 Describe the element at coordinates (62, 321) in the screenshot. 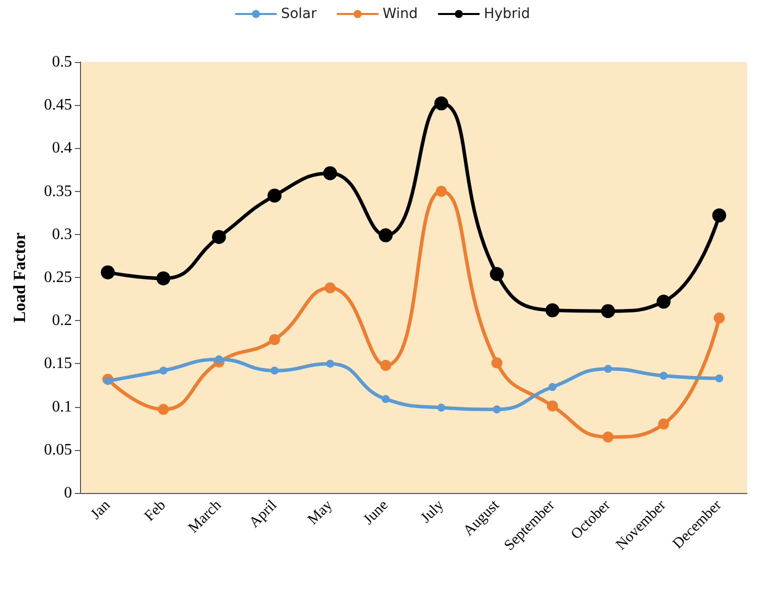

I see `y-tick-label: 0.2` at that location.